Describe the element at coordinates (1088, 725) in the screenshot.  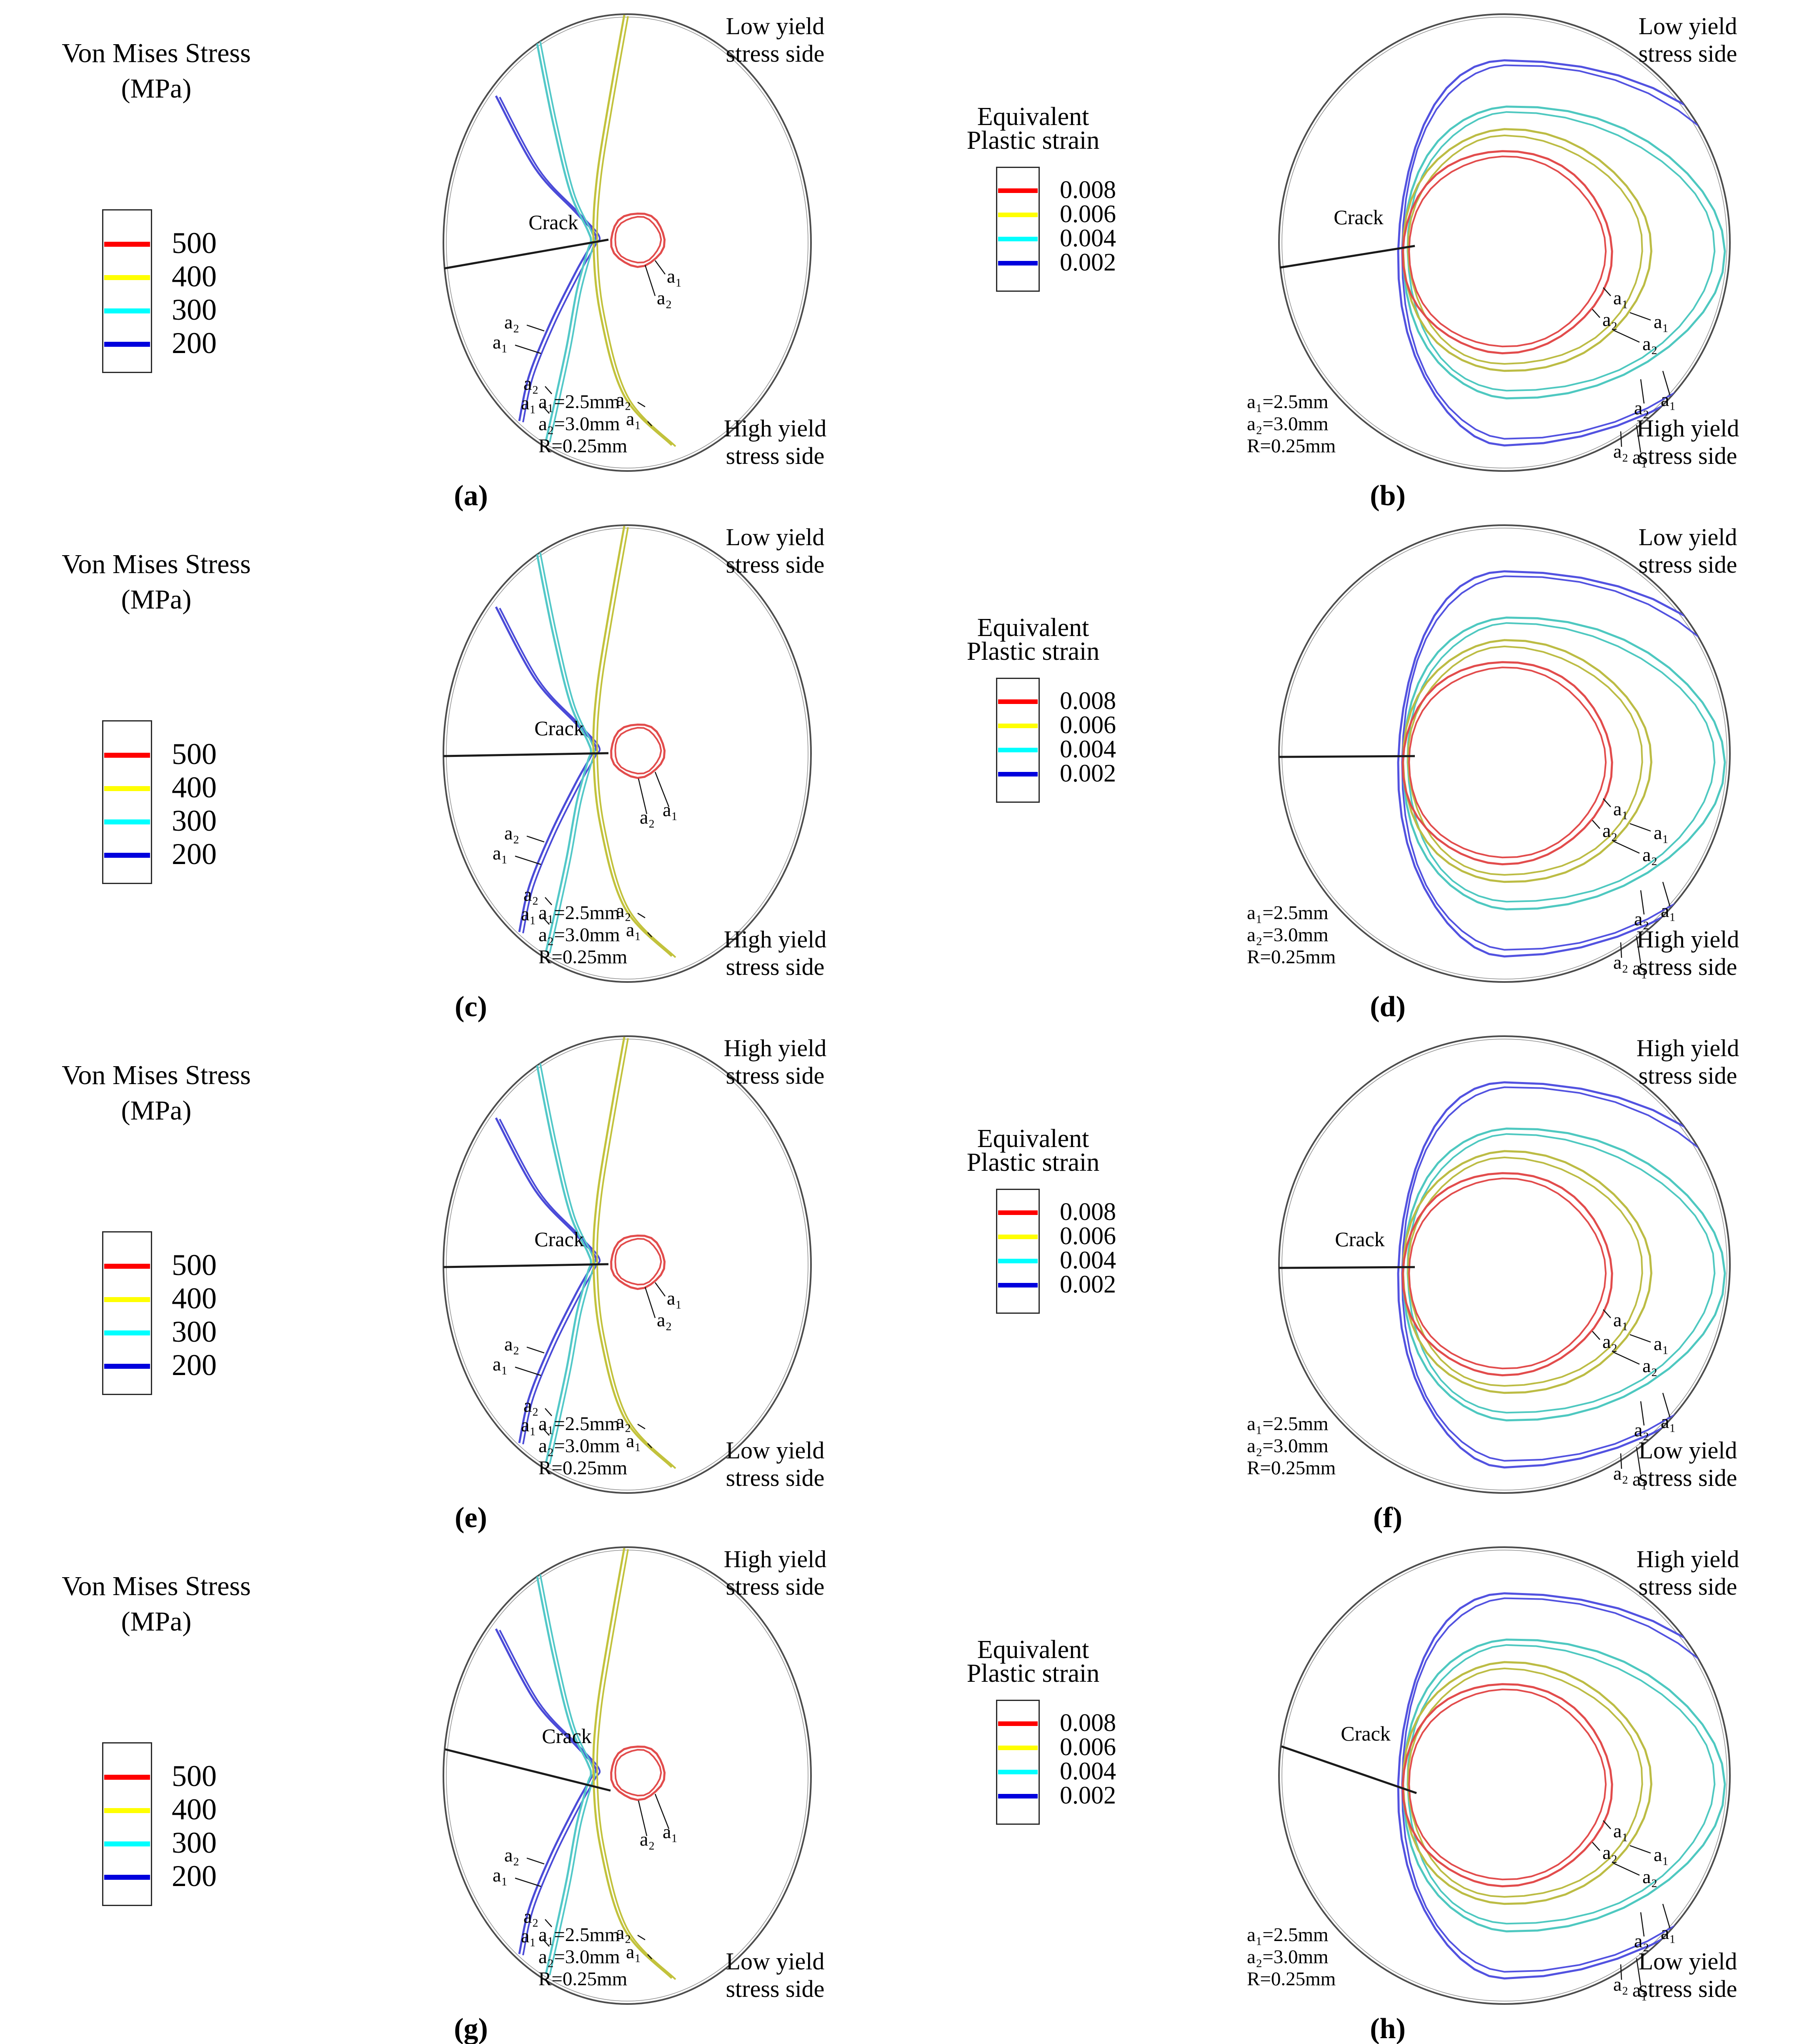
I see `legend-value-0.006: 0.006` at that location.